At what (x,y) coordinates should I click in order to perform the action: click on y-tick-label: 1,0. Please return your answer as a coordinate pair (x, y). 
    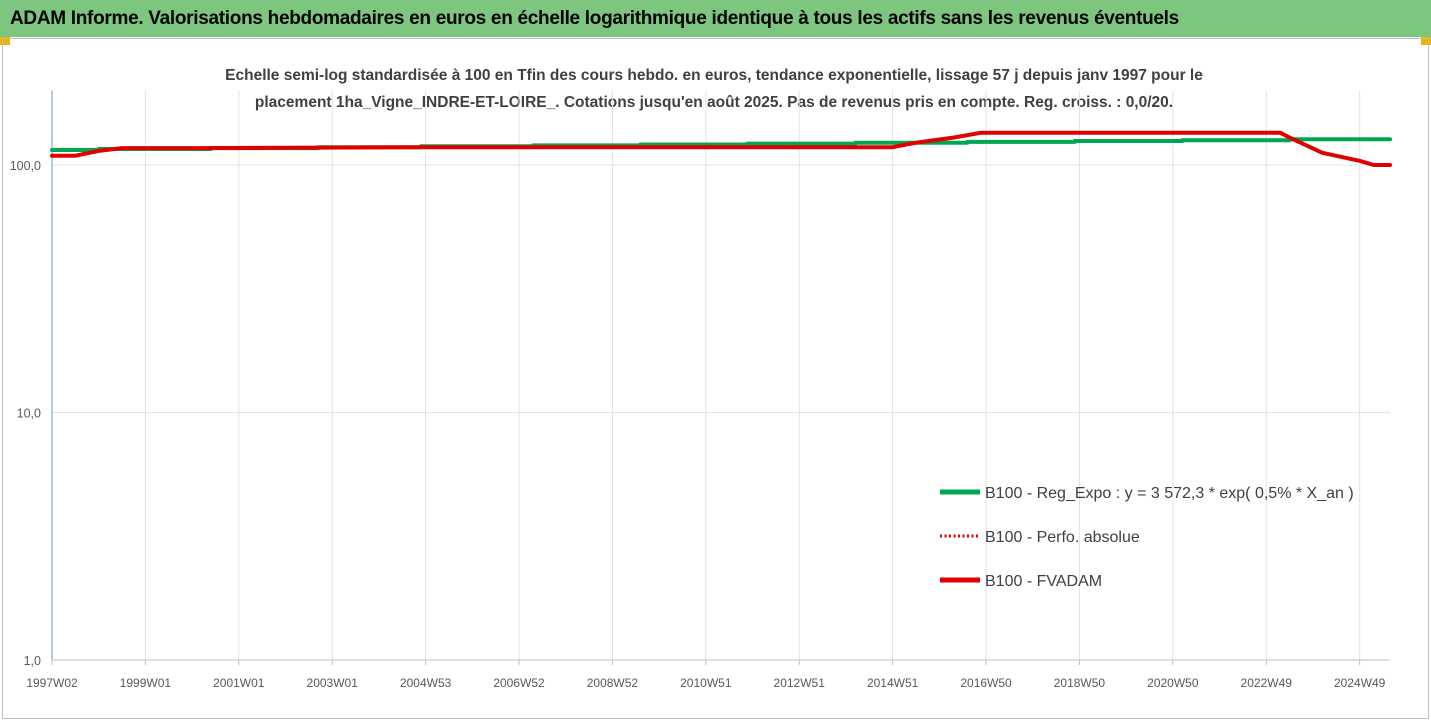
    Looking at the image, I should click on (32, 661).